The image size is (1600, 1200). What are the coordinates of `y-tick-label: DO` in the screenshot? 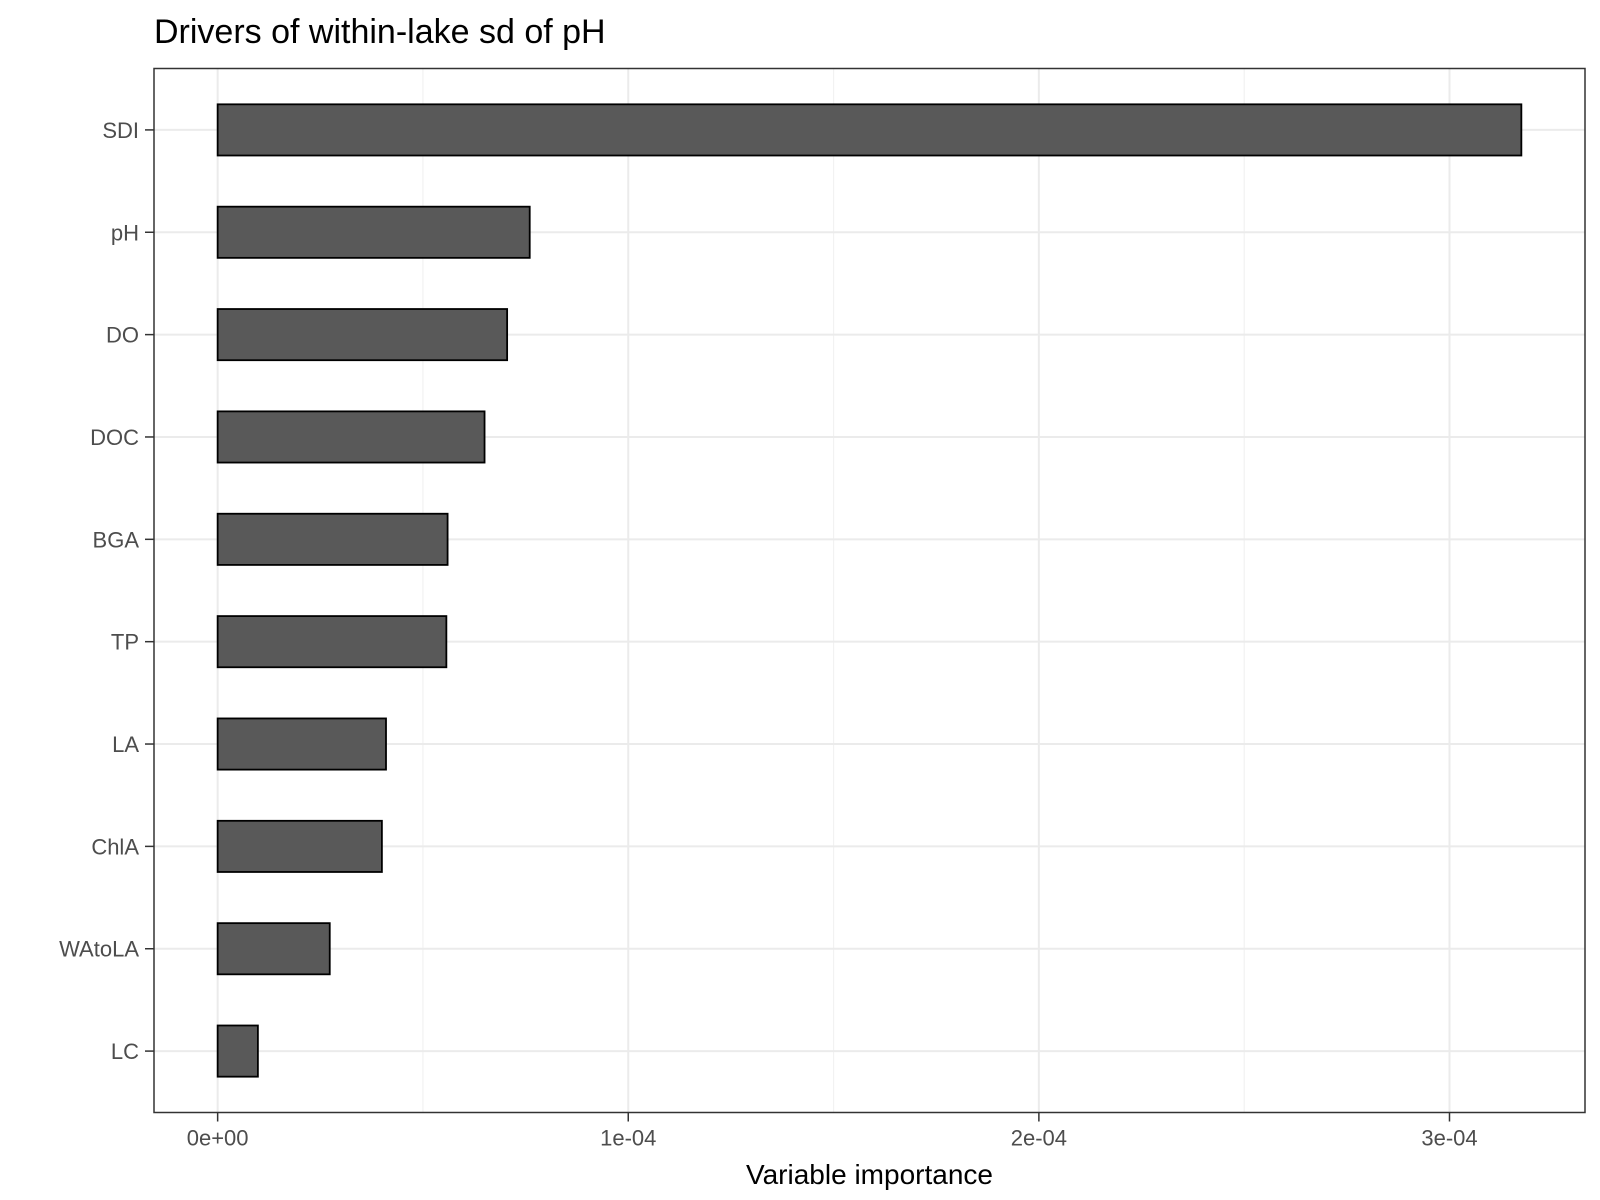 It's located at (122, 335).